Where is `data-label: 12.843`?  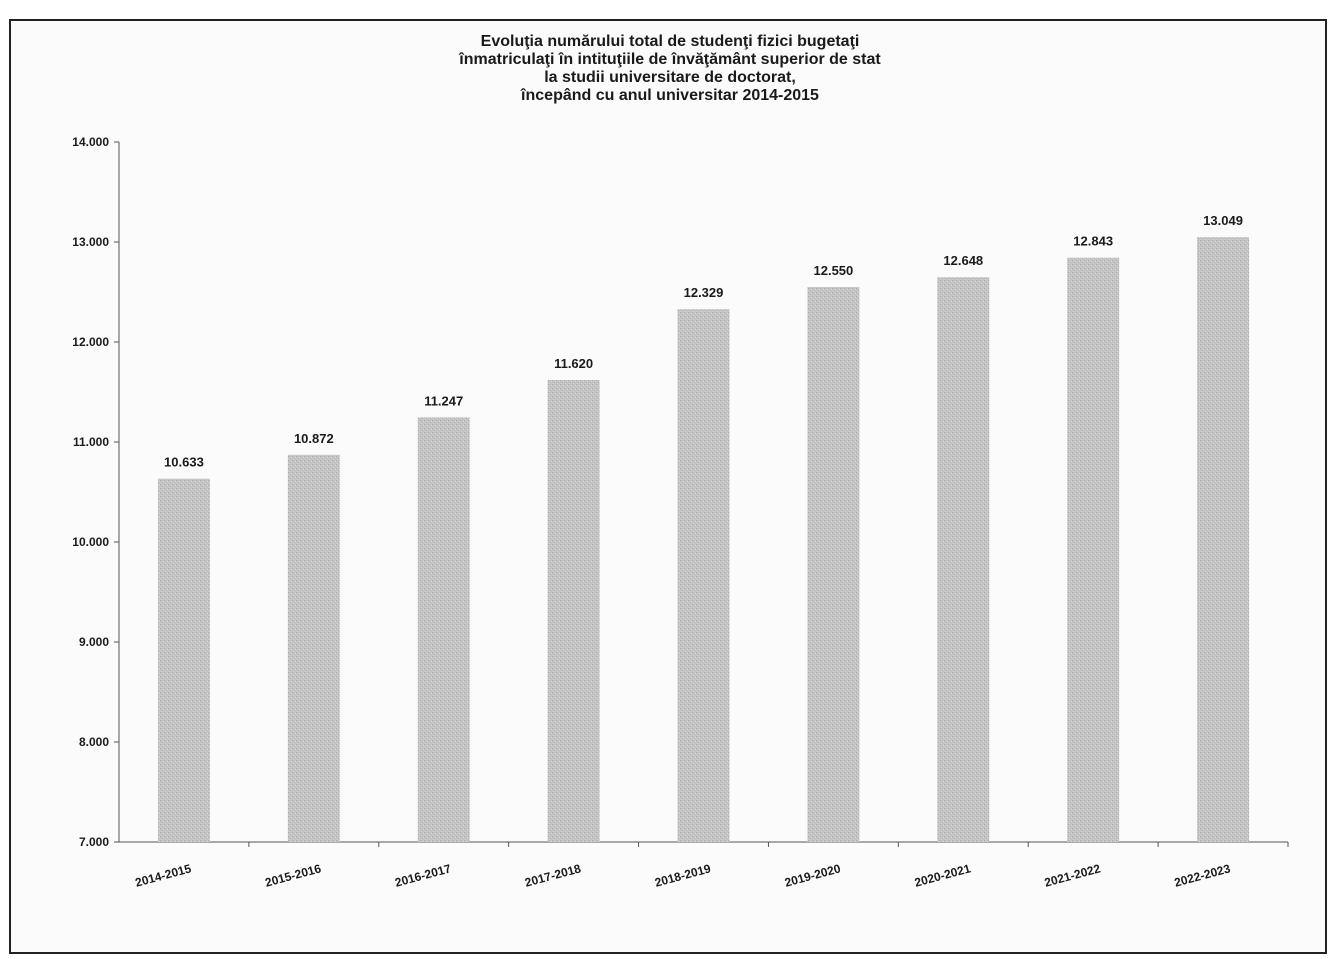 data-label: 12.843 is located at coordinates (1093, 241).